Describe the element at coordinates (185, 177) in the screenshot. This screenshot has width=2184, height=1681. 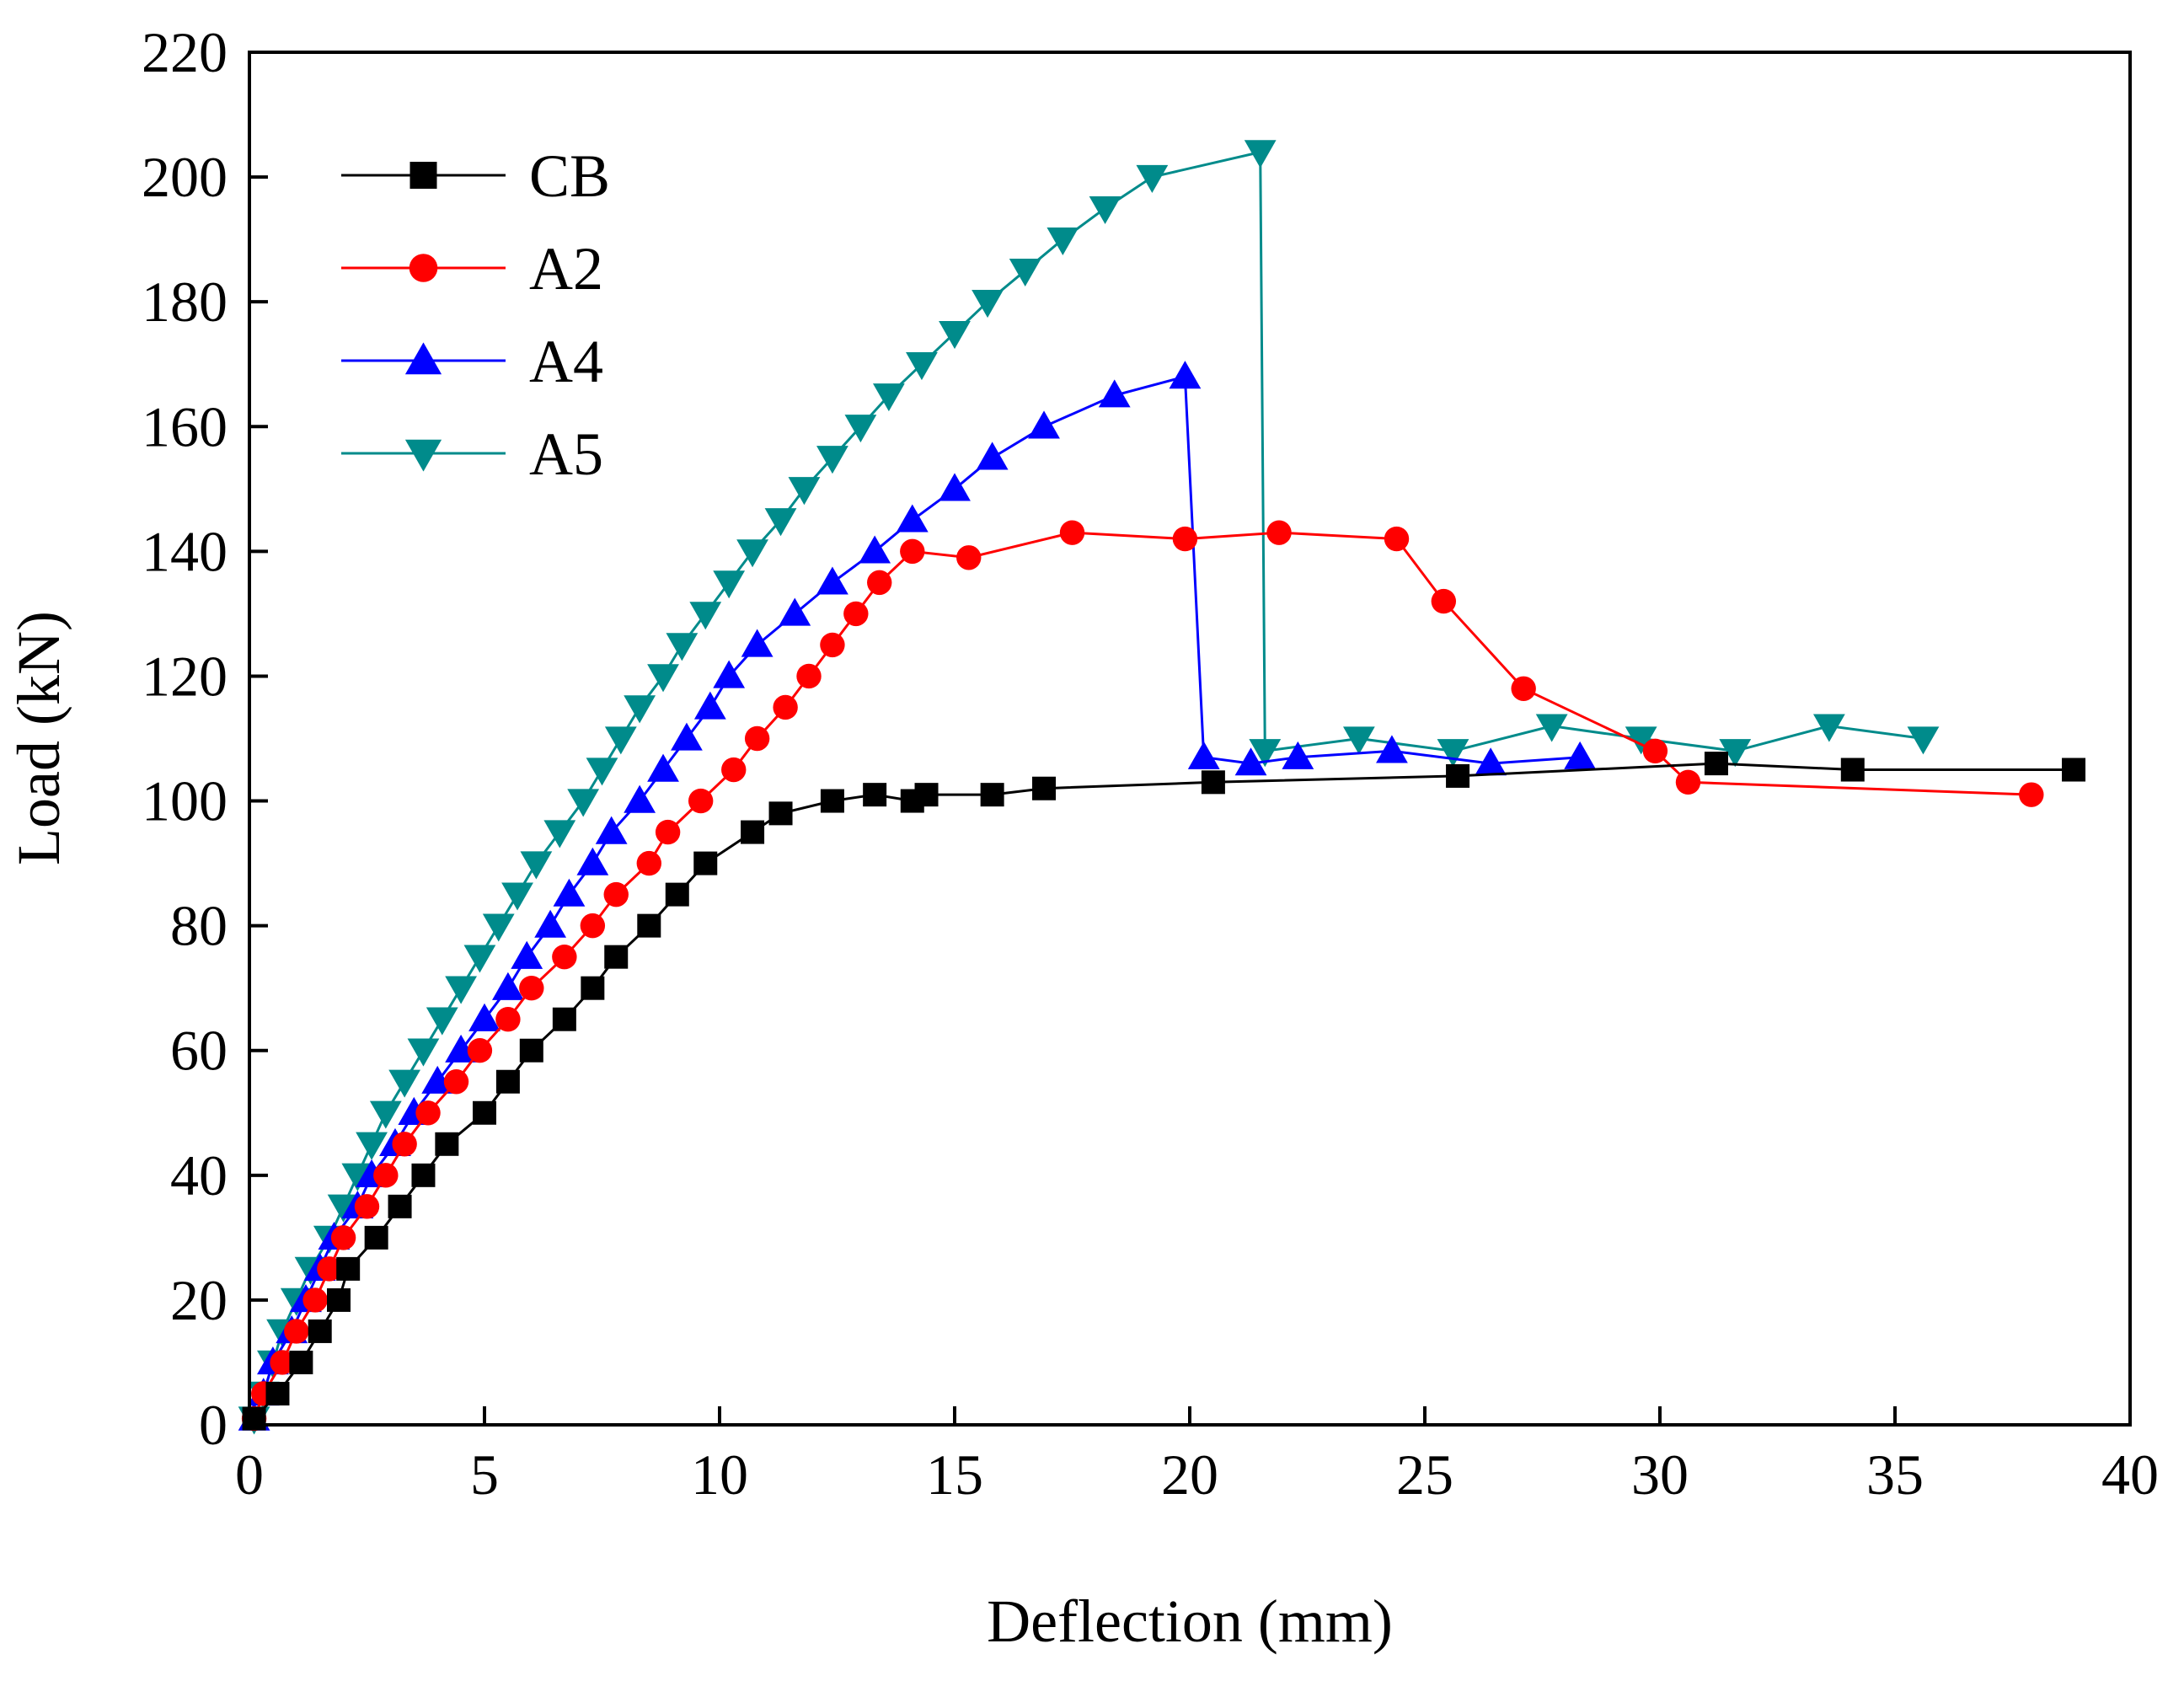
I see `y-tick-label: 200` at that location.